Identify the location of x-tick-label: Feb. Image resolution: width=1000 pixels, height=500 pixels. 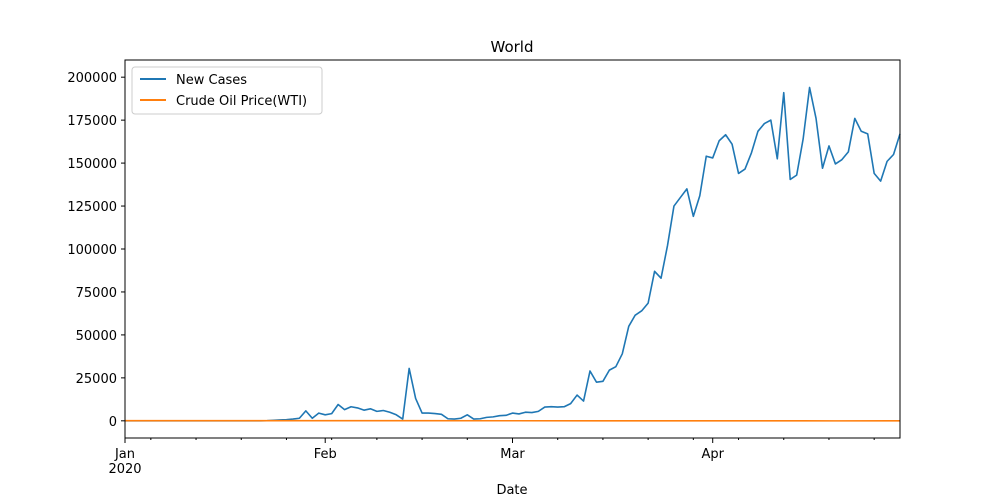
(325, 454).